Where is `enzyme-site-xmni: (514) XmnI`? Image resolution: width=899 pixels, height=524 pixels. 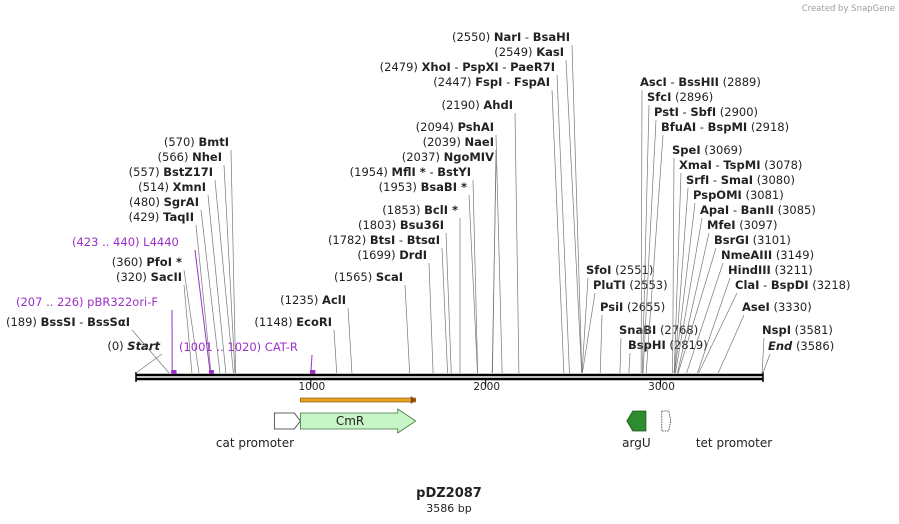 enzyme-site-xmni: (514) XmnI is located at coordinates (182, 277).